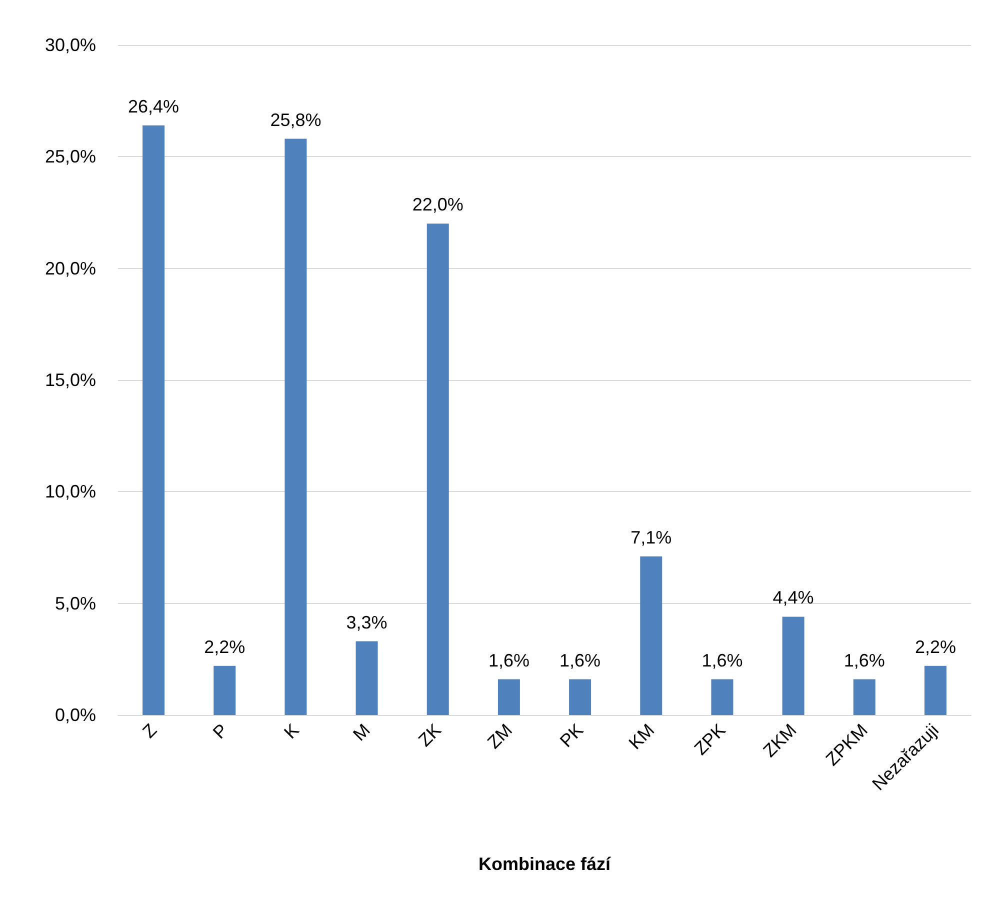 The height and width of the screenshot is (902, 985). I want to click on x-tick-label: K, so click(291, 731).